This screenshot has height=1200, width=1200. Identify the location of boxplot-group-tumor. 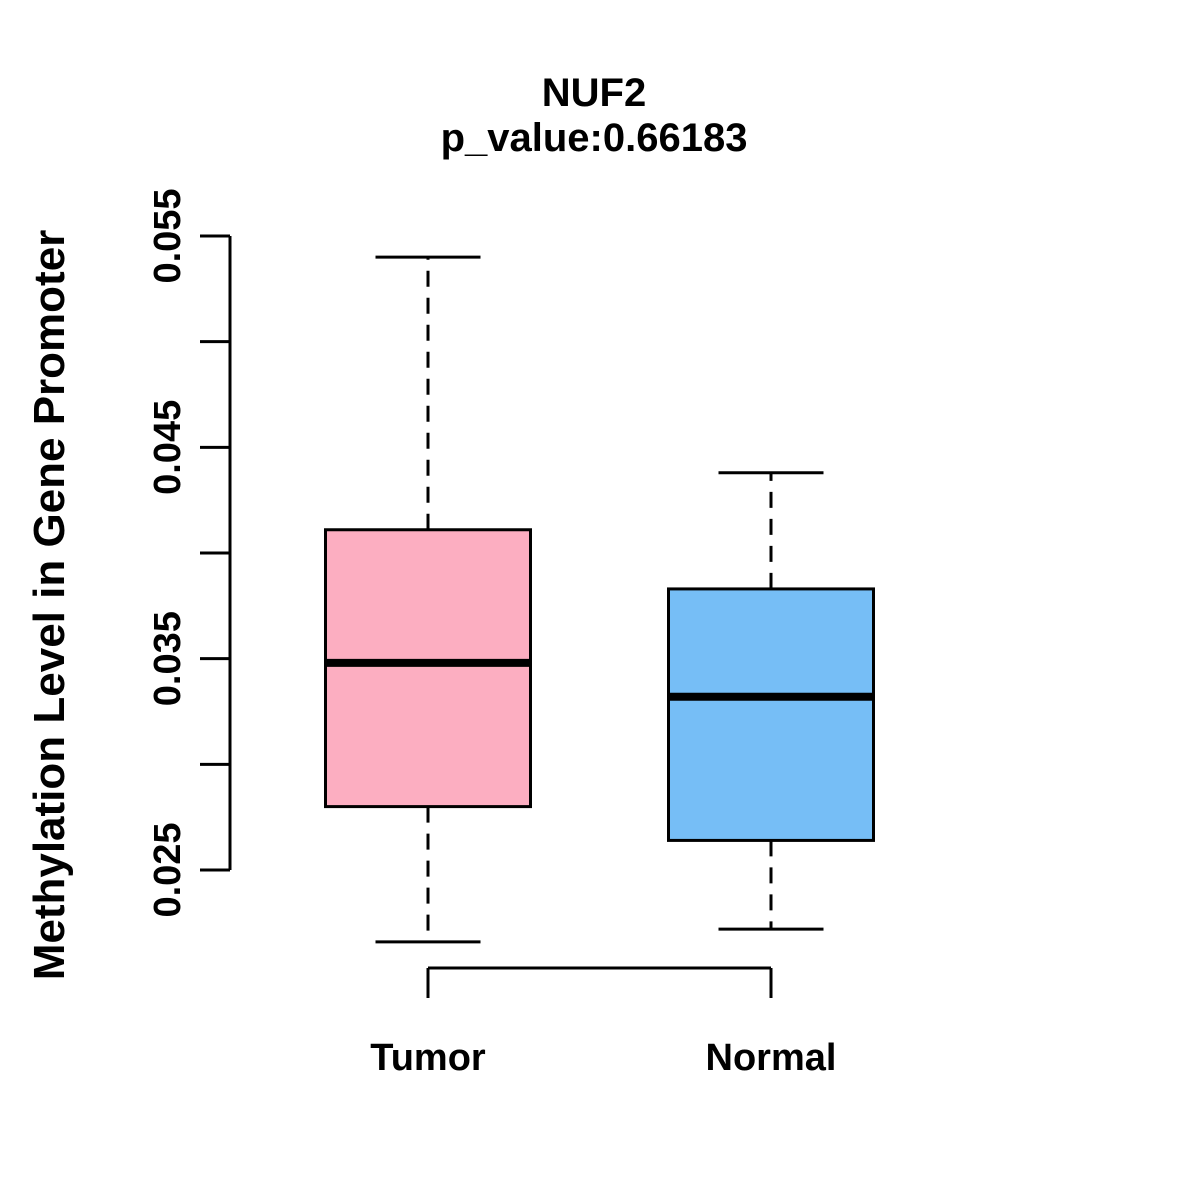
(428, 599).